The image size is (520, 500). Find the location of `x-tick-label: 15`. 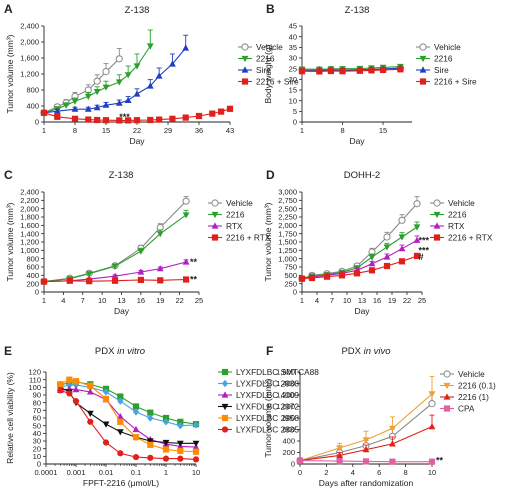

x-tick-label: 15 is located at coordinates (383, 130).